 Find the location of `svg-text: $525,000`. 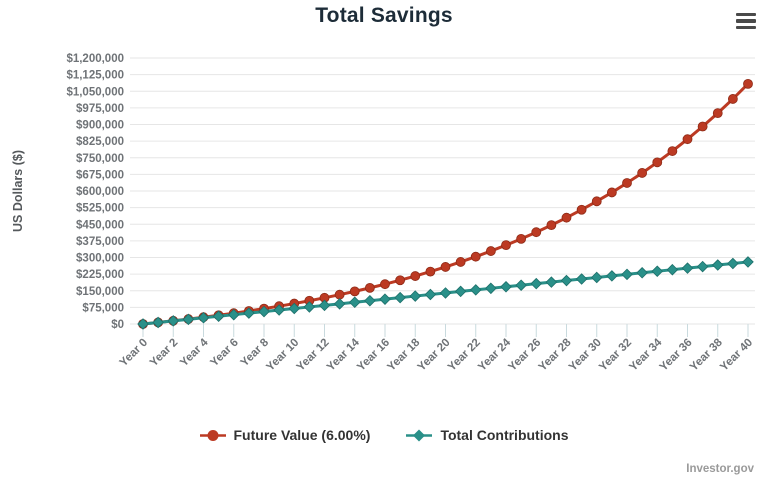

svg-text: $525,000 is located at coordinates (100, 209).